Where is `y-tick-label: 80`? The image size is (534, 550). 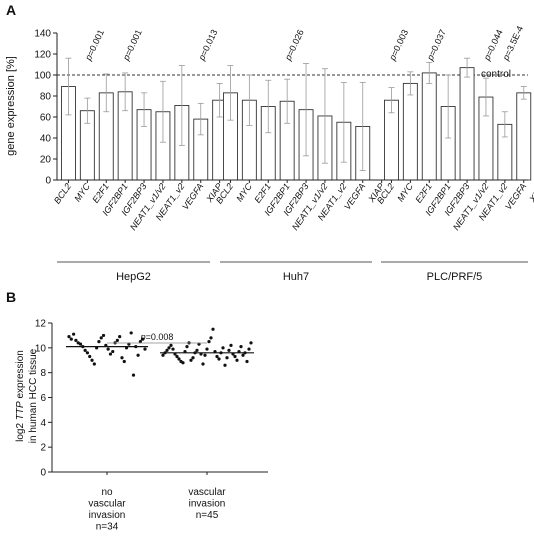 y-tick-label: 80 is located at coordinates (46, 97).